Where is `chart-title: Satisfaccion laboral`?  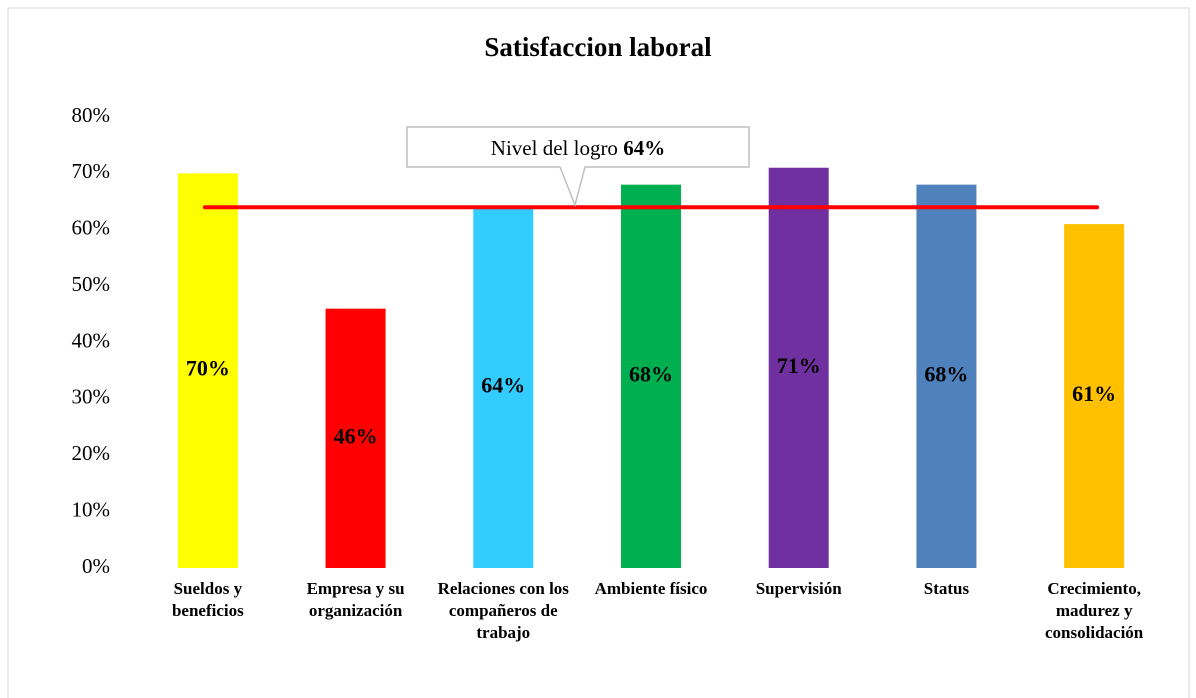 chart-title: Satisfaccion laboral is located at coordinates (598, 47).